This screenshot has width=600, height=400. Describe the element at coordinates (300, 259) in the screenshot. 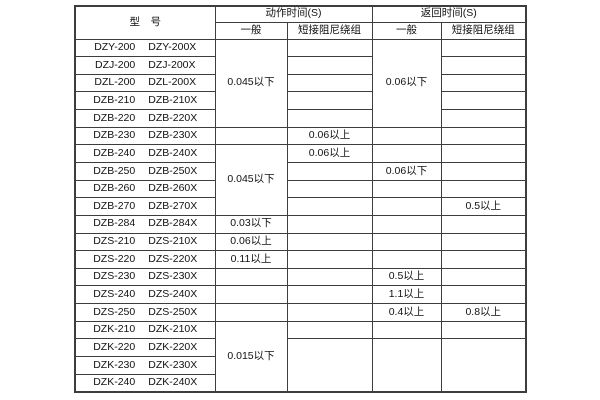

I see `table-row: DZS-220 DZS-220X 0.11以上` at that location.